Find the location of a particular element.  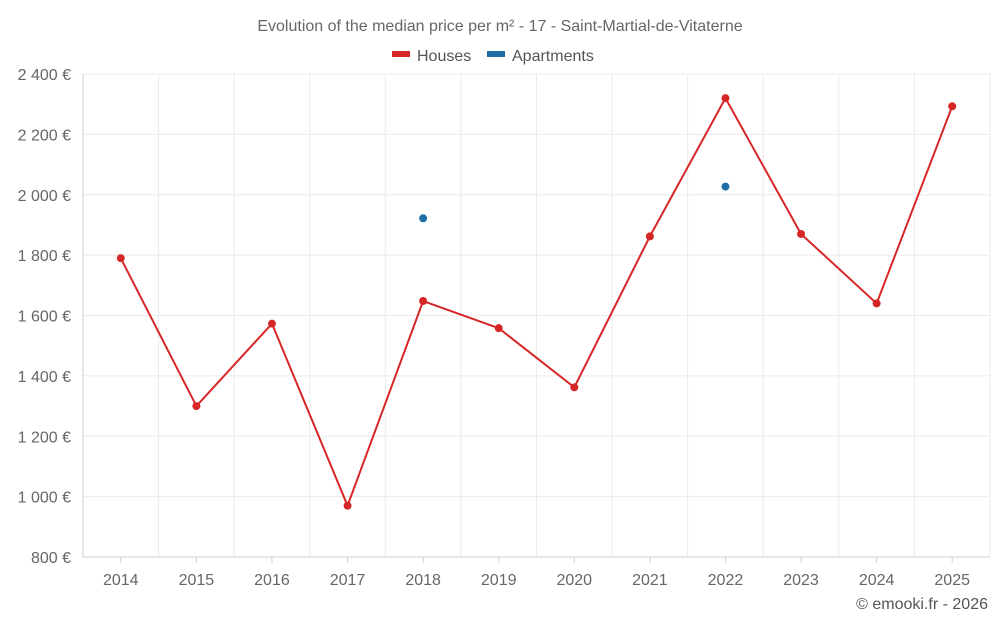

legend-label-apartments: Apartments is located at coordinates (553, 56).